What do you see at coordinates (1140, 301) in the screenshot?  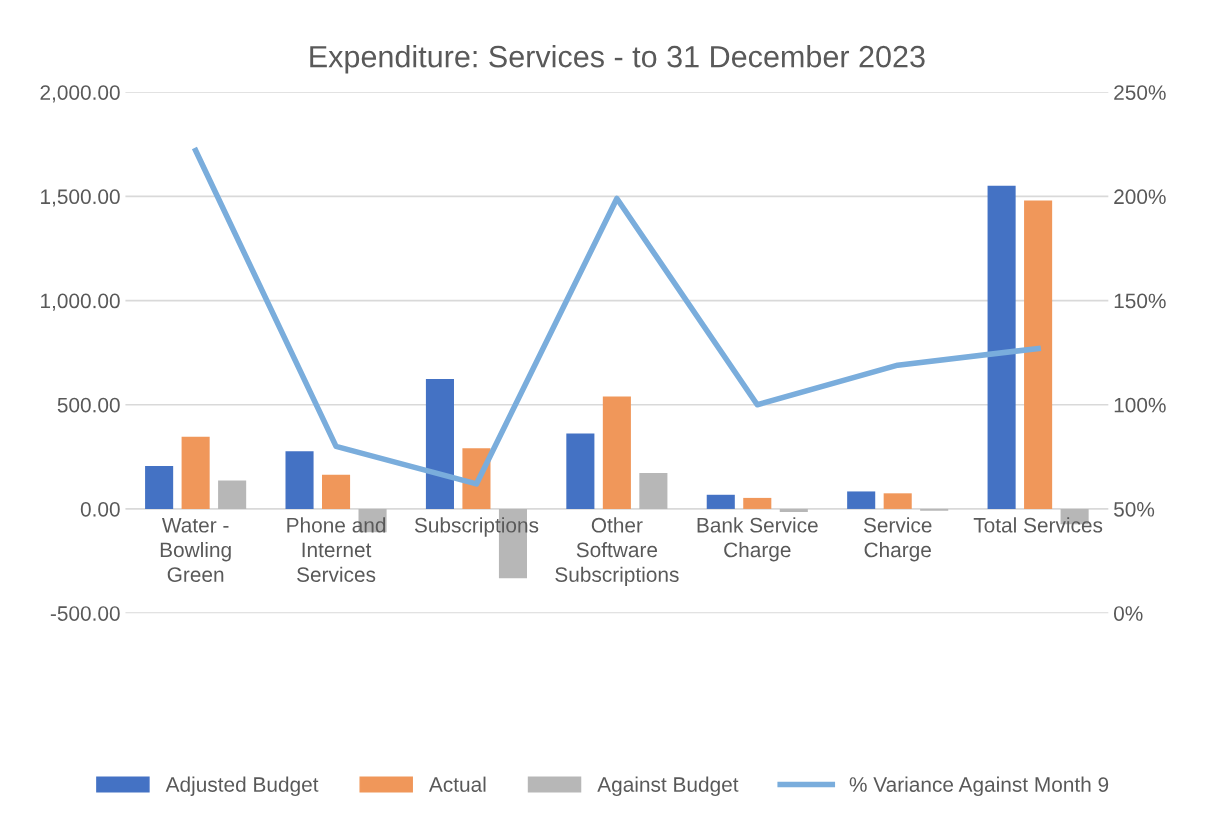 I see `y2-tick-label: 150%` at bounding box center [1140, 301].